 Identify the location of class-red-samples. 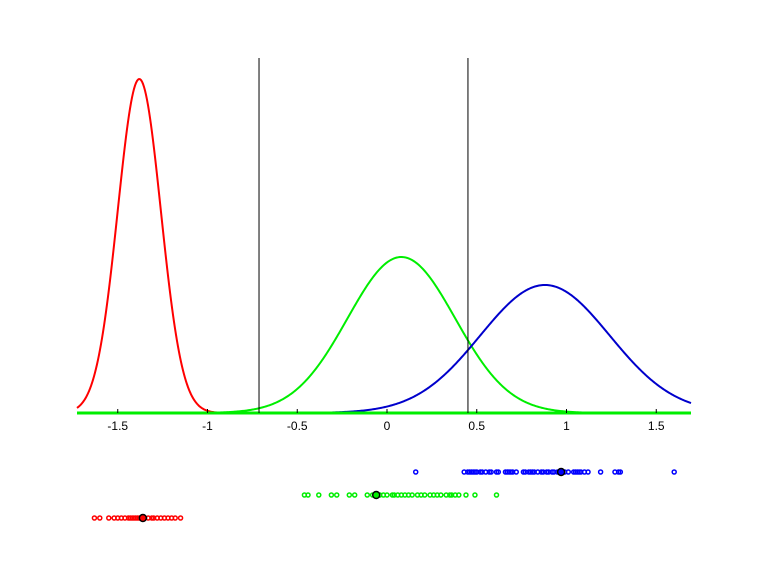
(137, 518).